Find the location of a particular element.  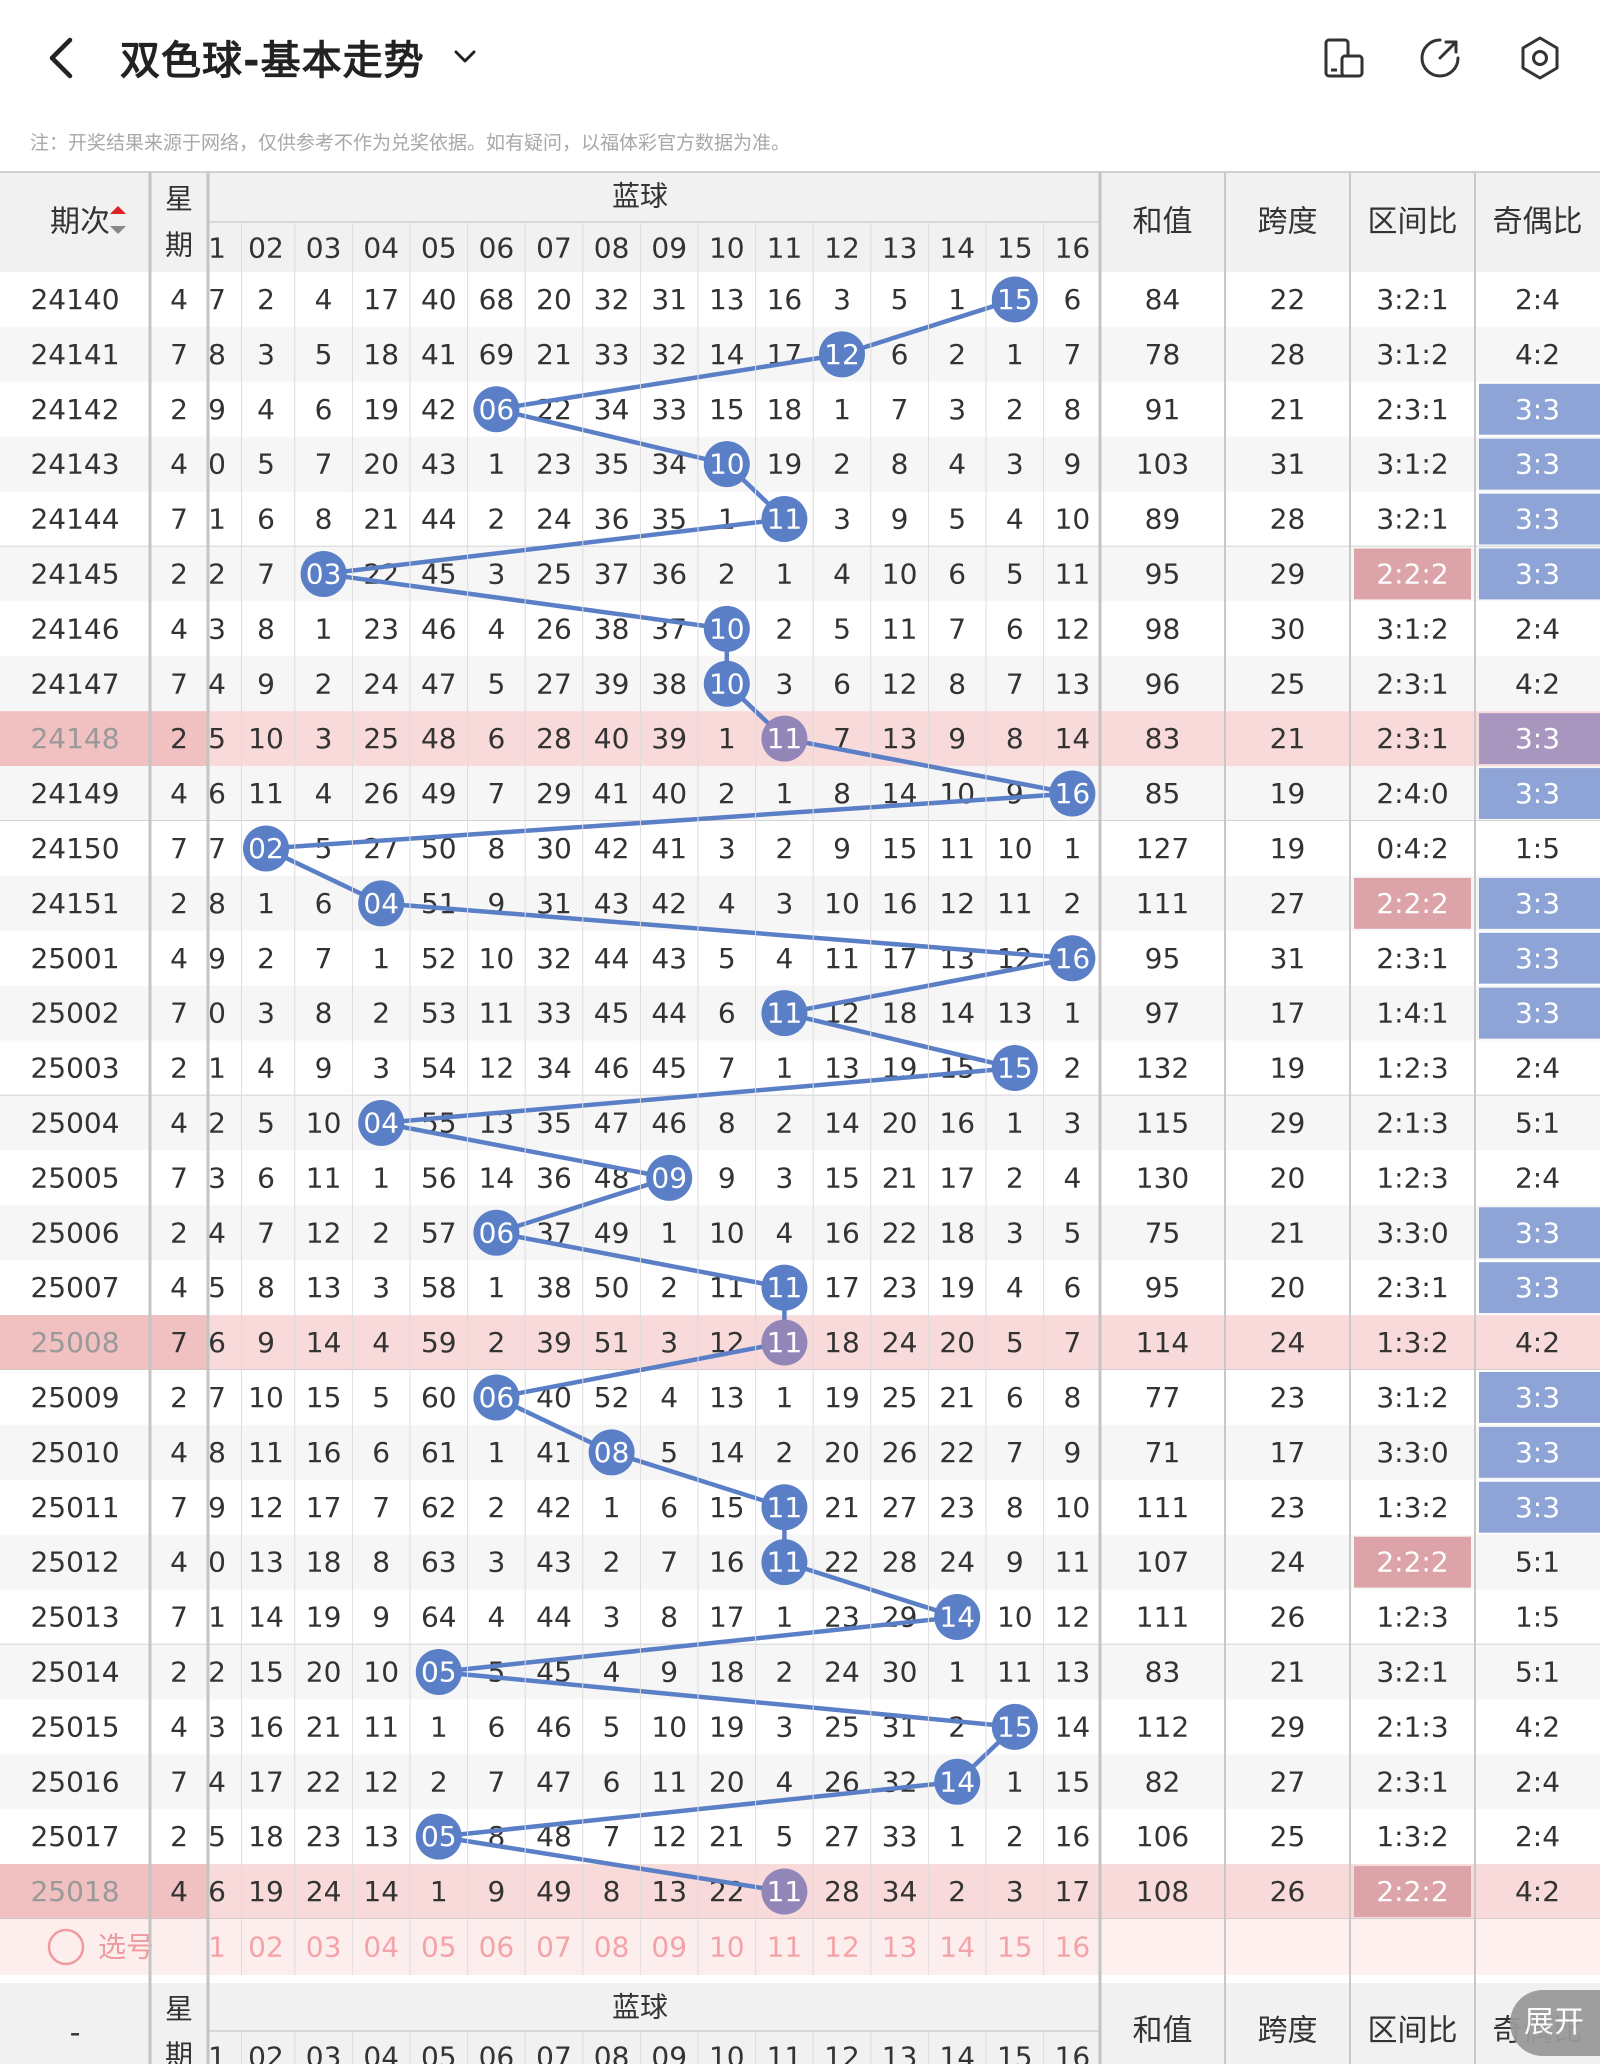

omission-value: 4 is located at coordinates (1015, 1287).